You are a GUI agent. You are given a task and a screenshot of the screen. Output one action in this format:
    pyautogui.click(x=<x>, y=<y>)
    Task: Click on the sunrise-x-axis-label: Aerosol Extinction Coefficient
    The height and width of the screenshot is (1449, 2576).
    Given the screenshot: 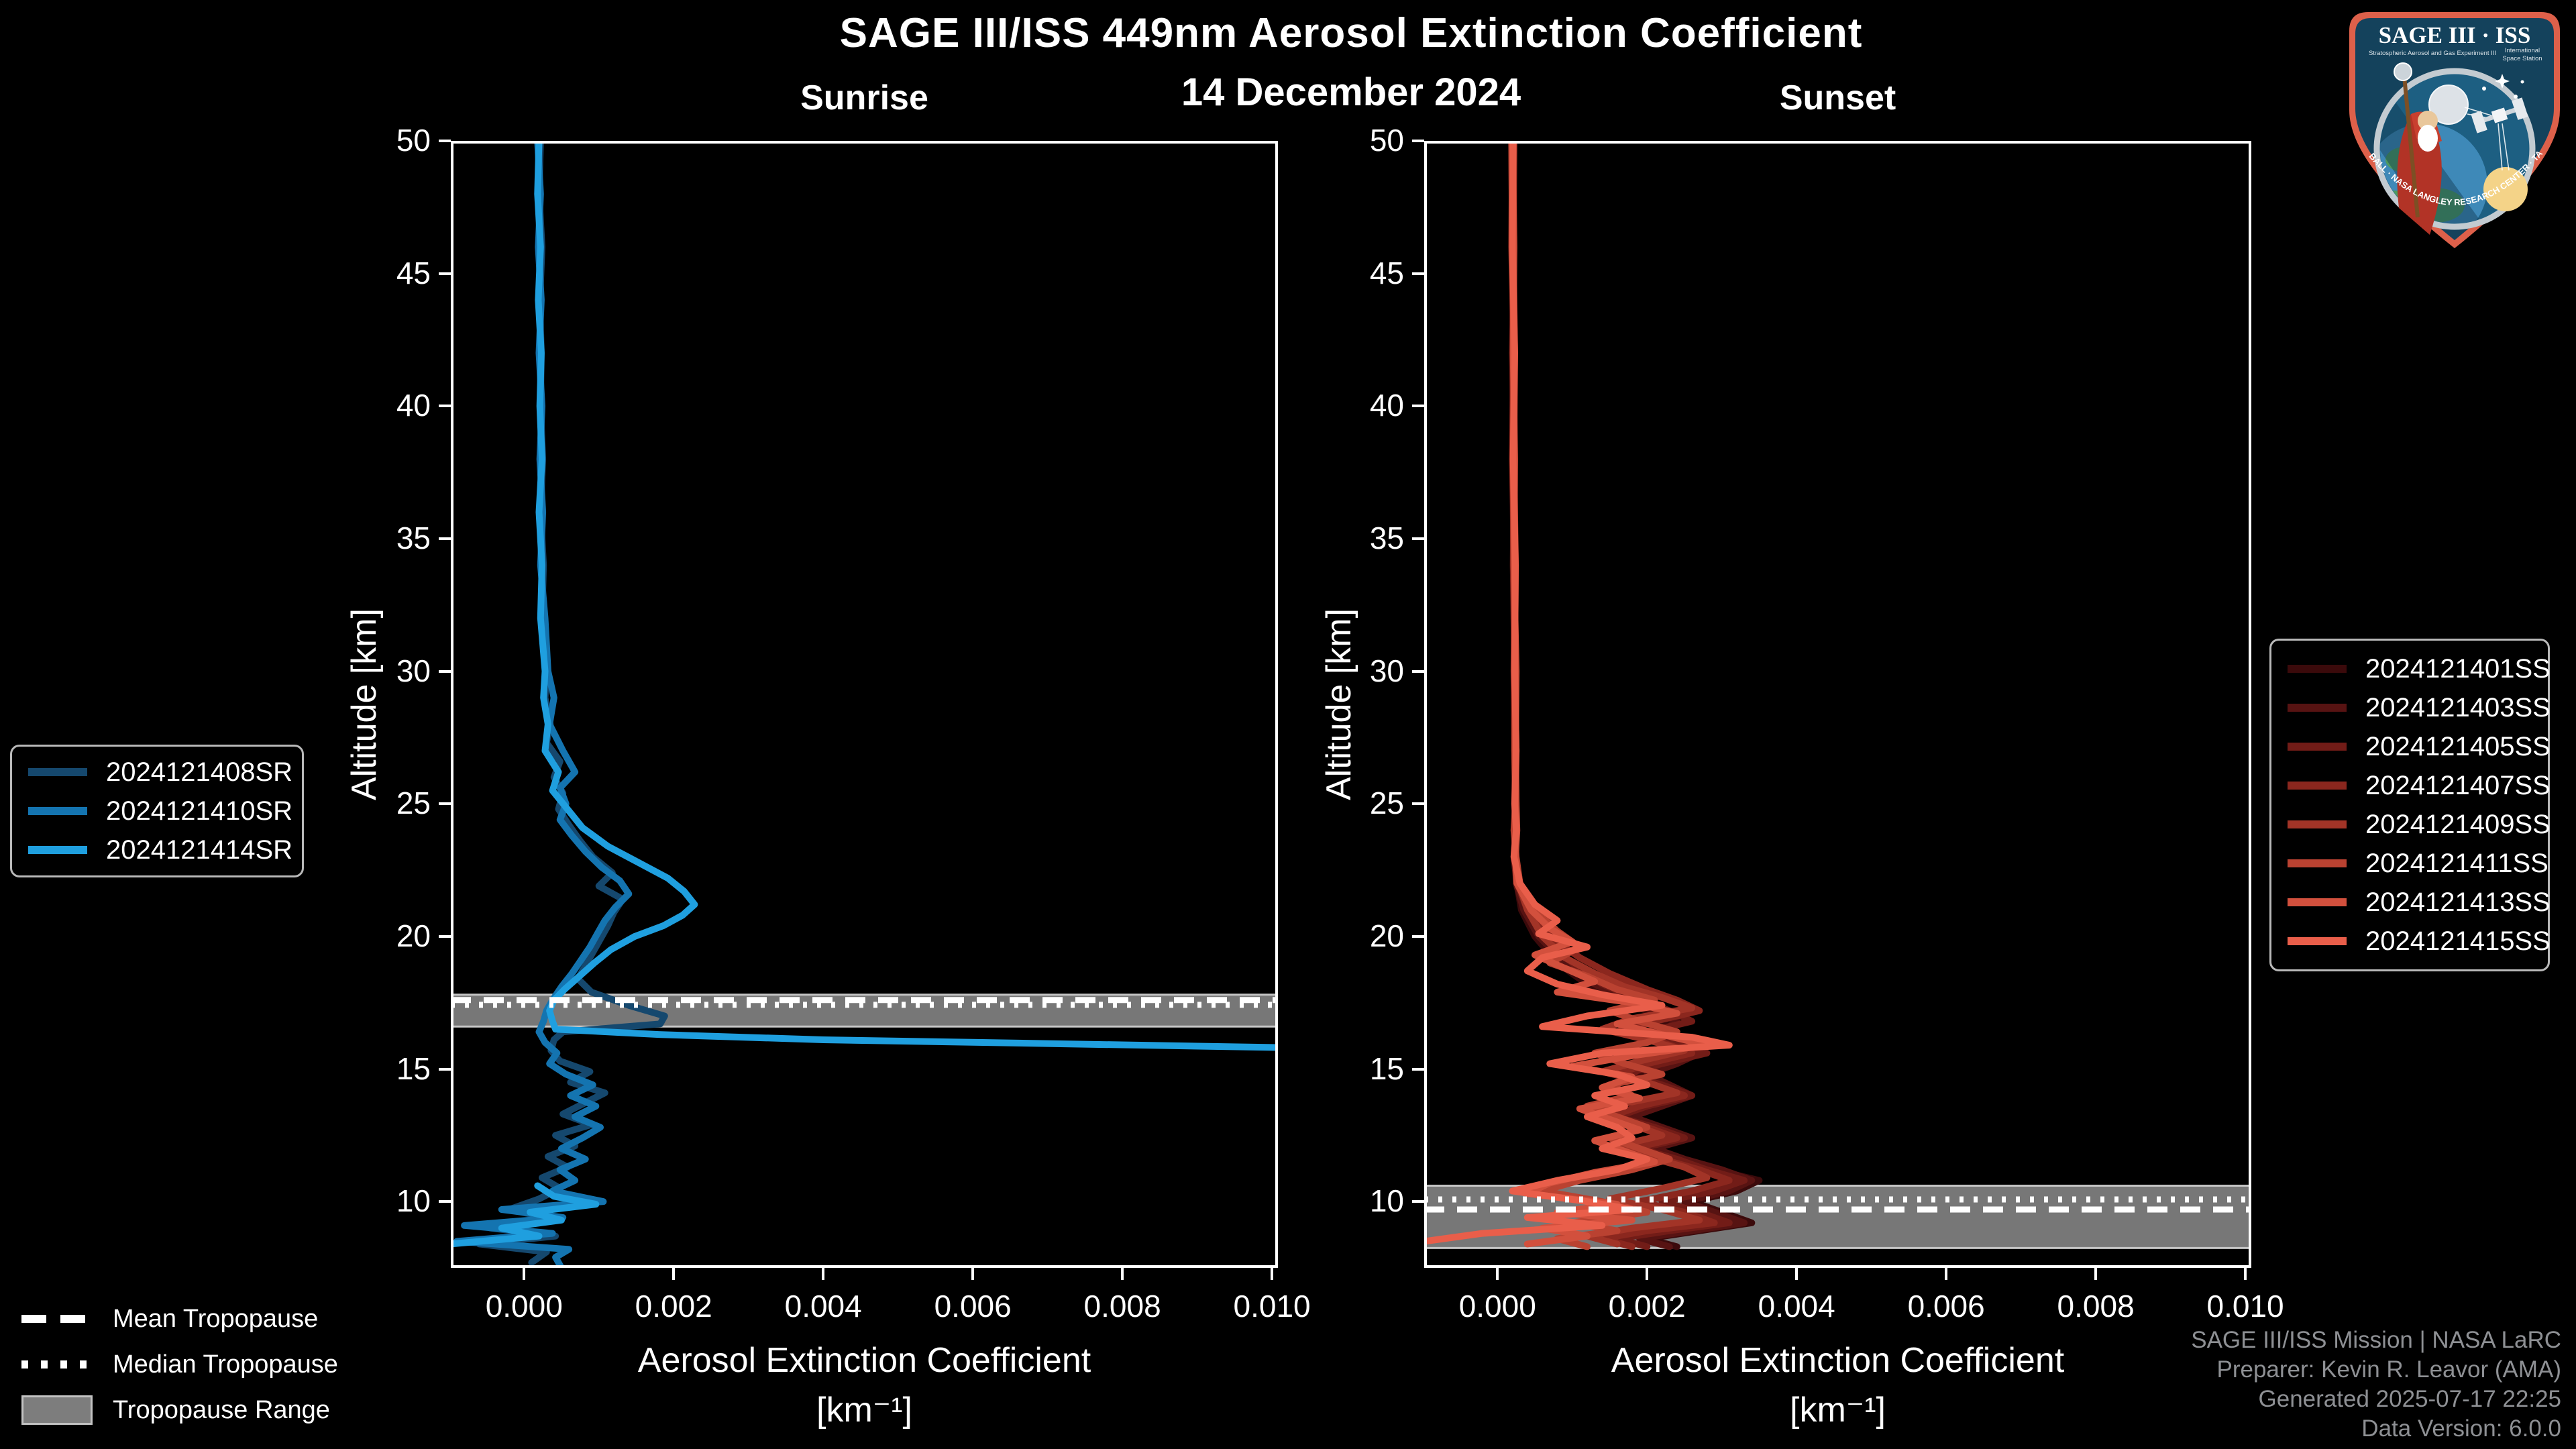 What is the action you would take?
    pyautogui.click(x=864, y=1360)
    